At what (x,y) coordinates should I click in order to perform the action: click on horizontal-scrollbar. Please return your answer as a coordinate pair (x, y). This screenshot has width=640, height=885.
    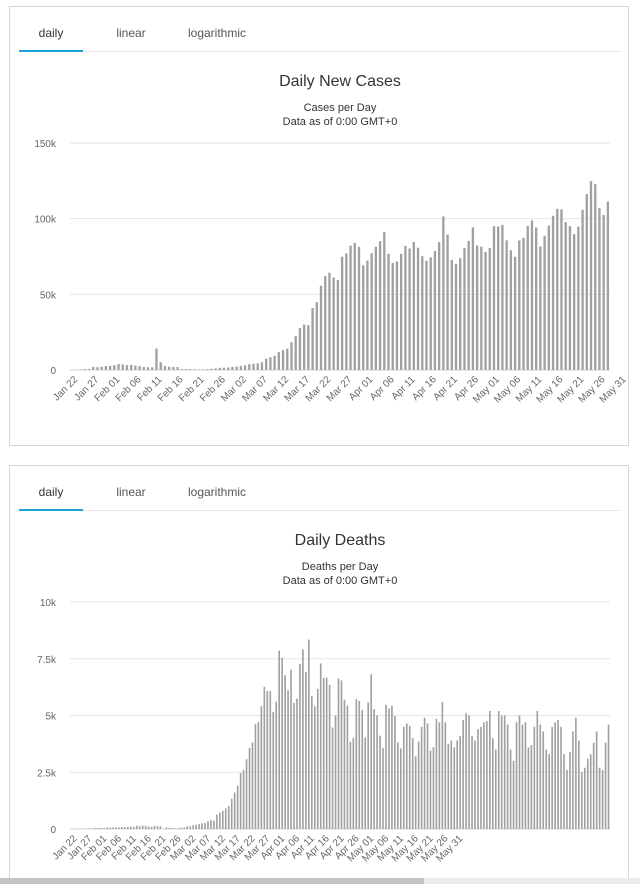
    Looking at the image, I should click on (320, 881).